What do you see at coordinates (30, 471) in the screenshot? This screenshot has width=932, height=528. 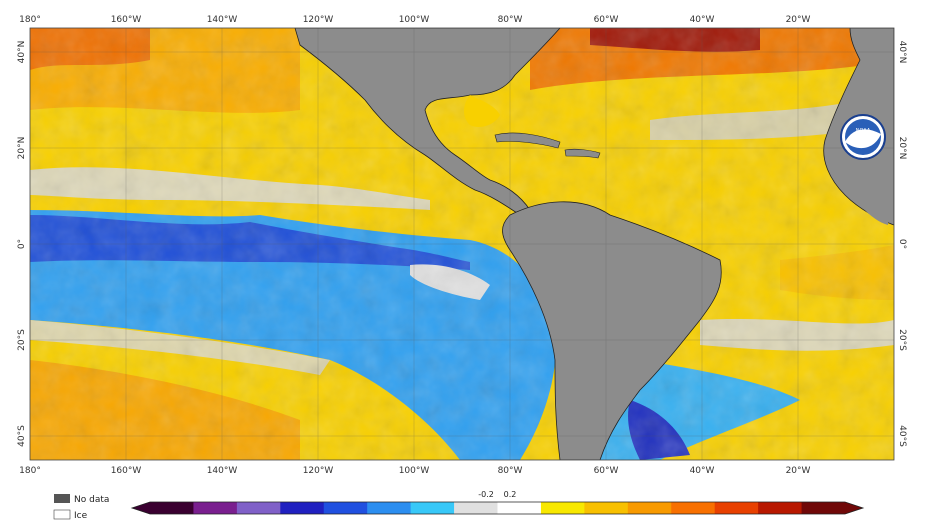 I see `bottom-axis-label: 180°` at bounding box center [30, 471].